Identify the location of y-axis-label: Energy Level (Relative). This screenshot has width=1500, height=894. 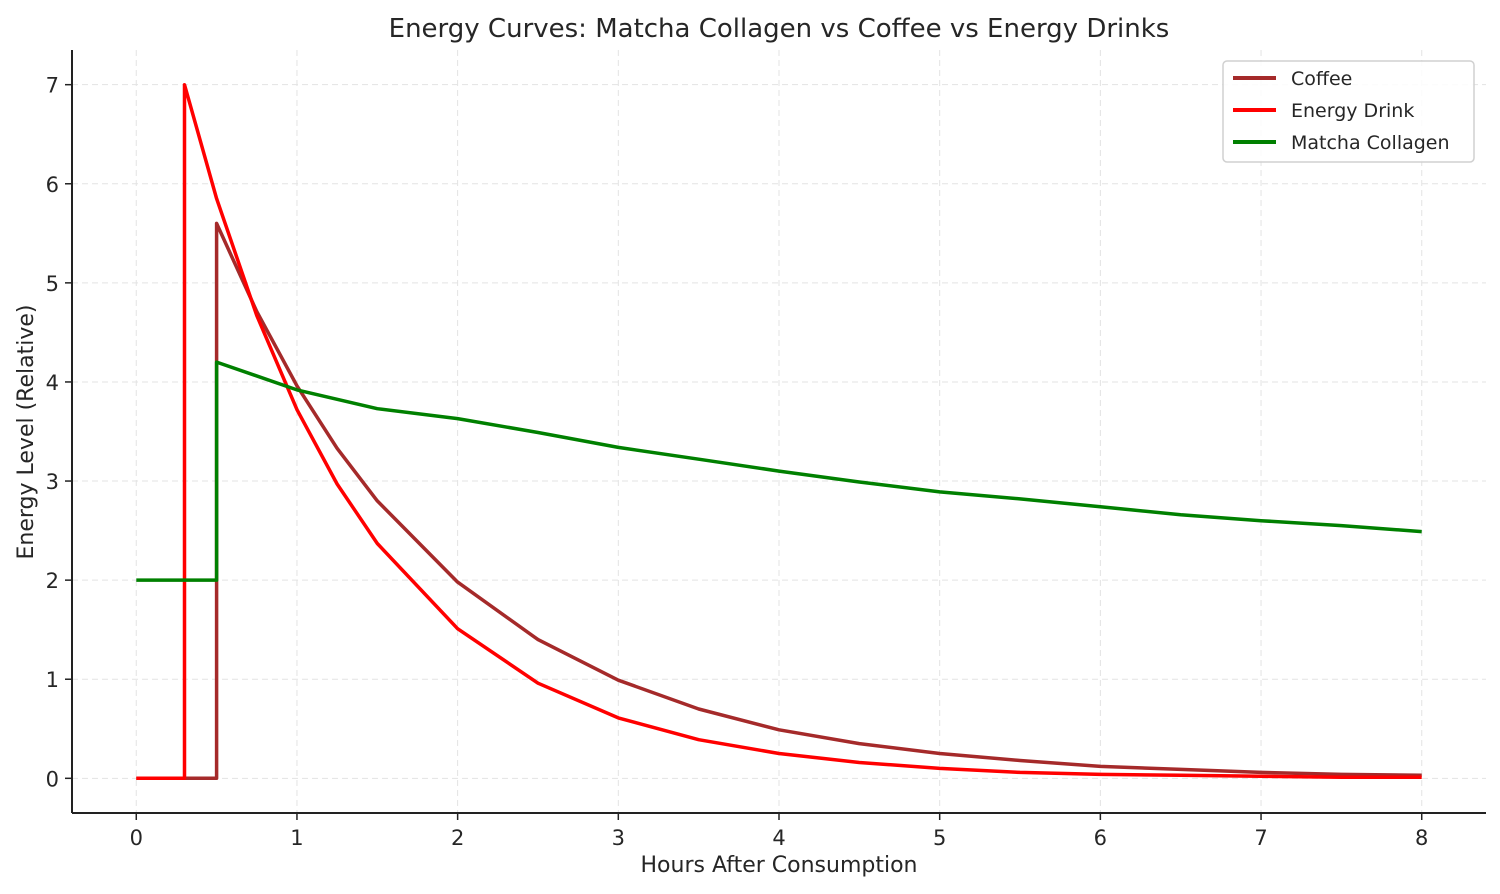
(26, 432).